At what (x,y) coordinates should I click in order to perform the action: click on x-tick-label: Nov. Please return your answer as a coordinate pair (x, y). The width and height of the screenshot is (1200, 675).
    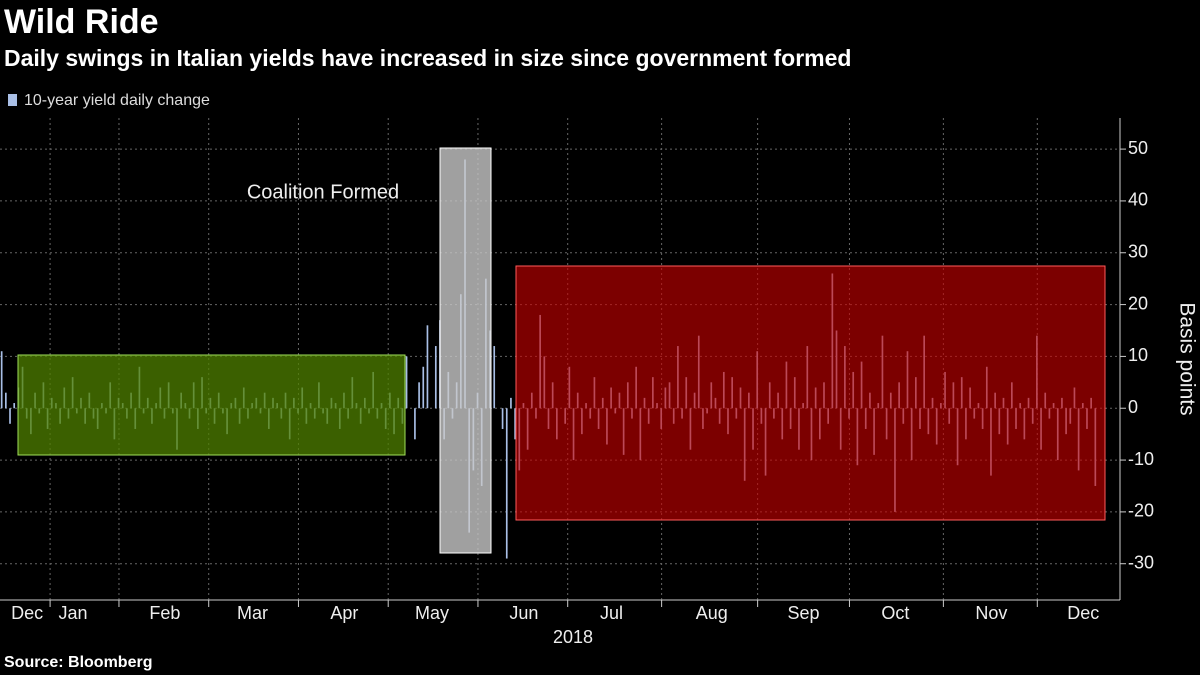
    Looking at the image, I should click on (991, 613).